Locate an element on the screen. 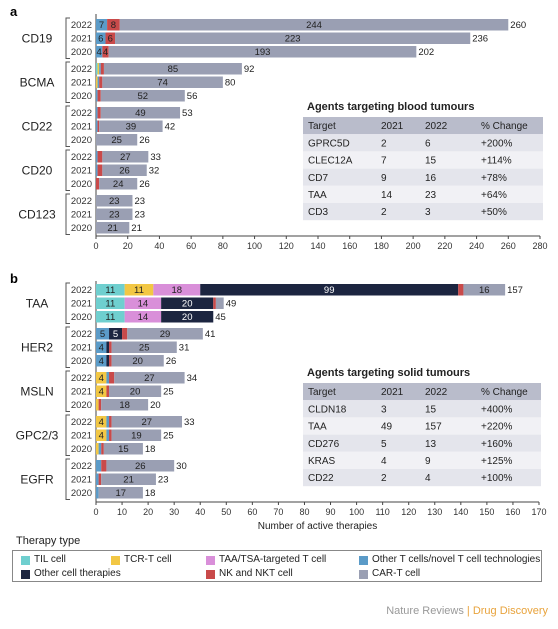  table-cell: 4 is located at coordinates (384, 461).